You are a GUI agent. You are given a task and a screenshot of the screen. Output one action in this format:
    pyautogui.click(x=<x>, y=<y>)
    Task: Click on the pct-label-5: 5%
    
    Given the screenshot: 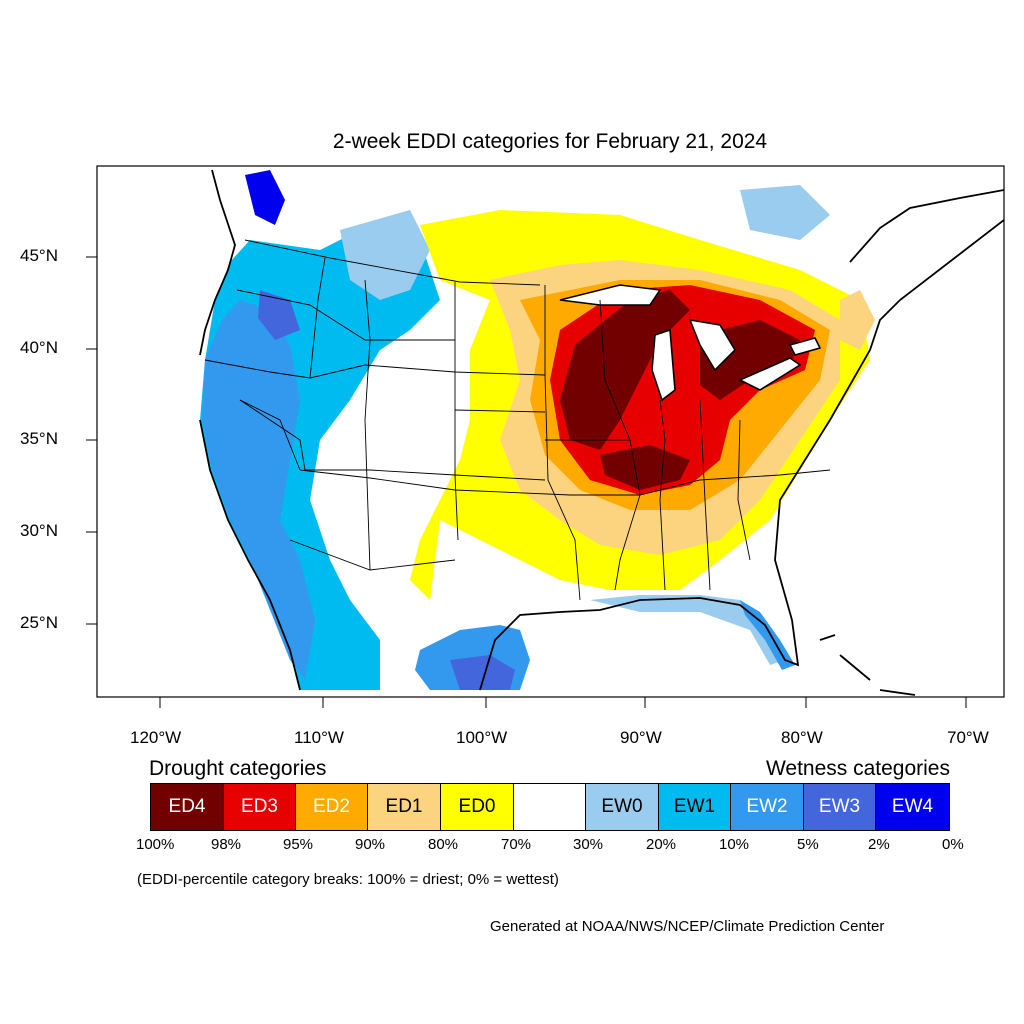 What is the action you would take?
    pyautogui.click(x=808, y=844)
    